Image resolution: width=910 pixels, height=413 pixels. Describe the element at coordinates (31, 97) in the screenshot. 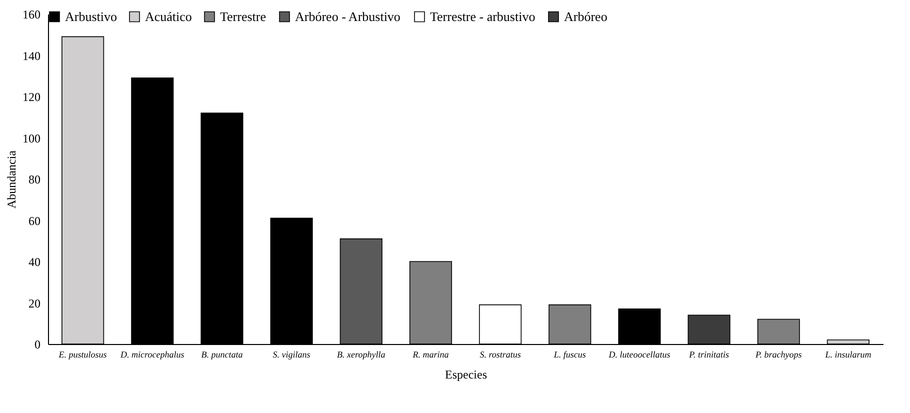

I see `y-tick-label: 120` at that location.